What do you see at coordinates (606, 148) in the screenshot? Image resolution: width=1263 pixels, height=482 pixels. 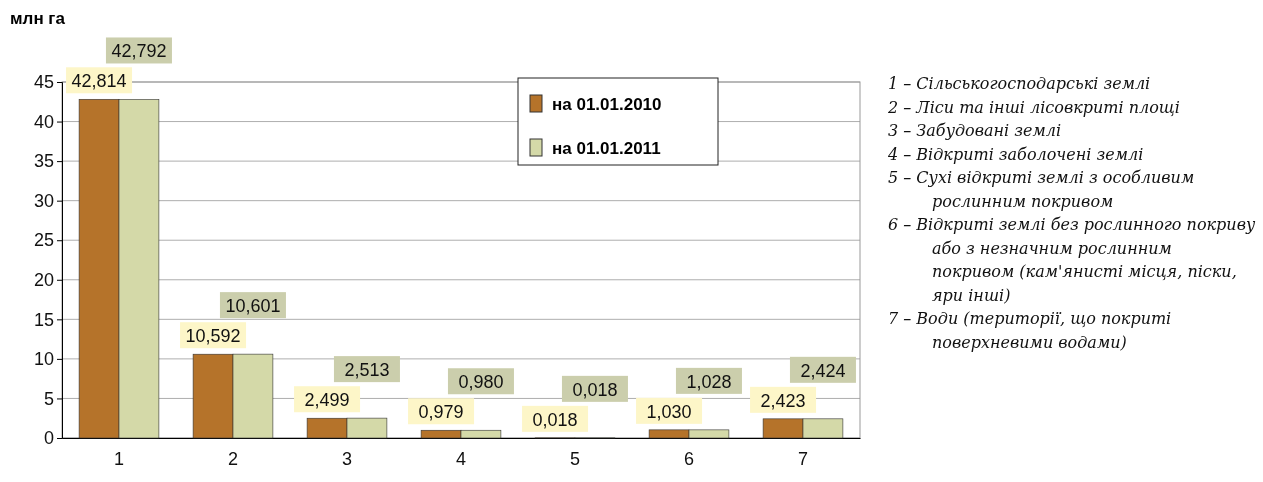 I see `legend-label: на 01.01.2011` at bounding box center [606, 148].